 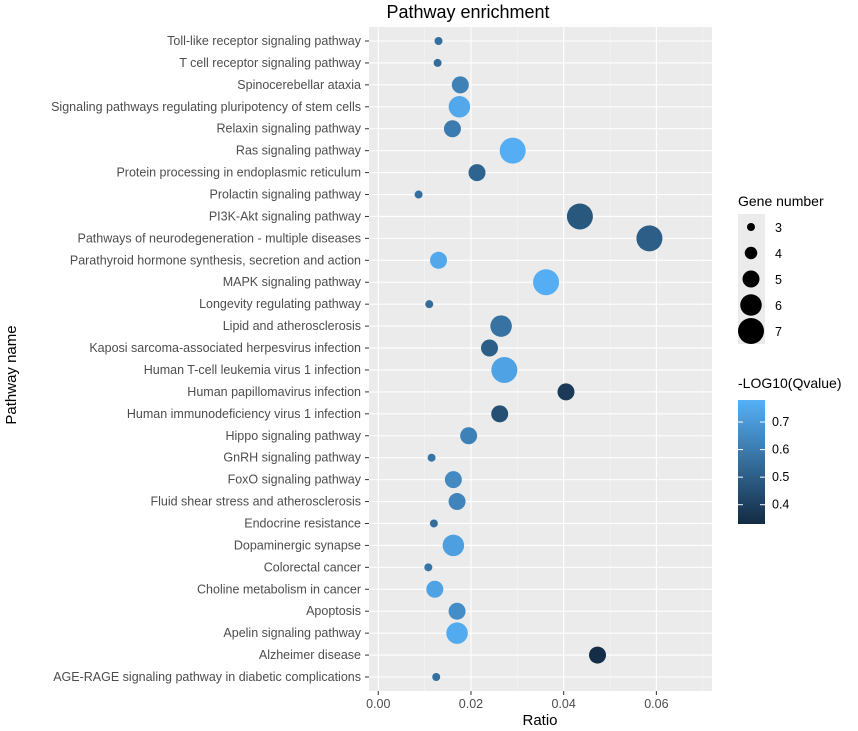 What do you see at coordinates (312, 567) in the screenshot?
I see `y-tick-label: Colorectal cancer` at bounding box center [312, 567].